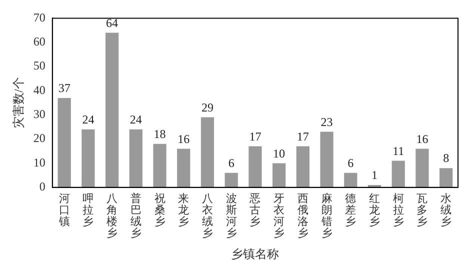 The image size is (474, 274). I want to click on x-tick-label: 恶古乡, so click(254, 210).